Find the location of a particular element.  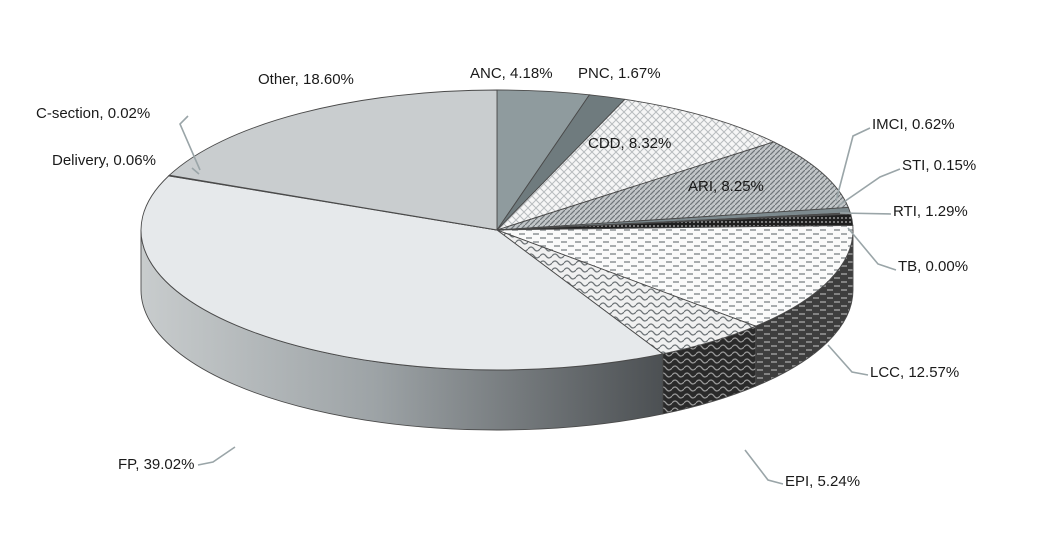

leader-line-fp is located at coordinates (216, 456).